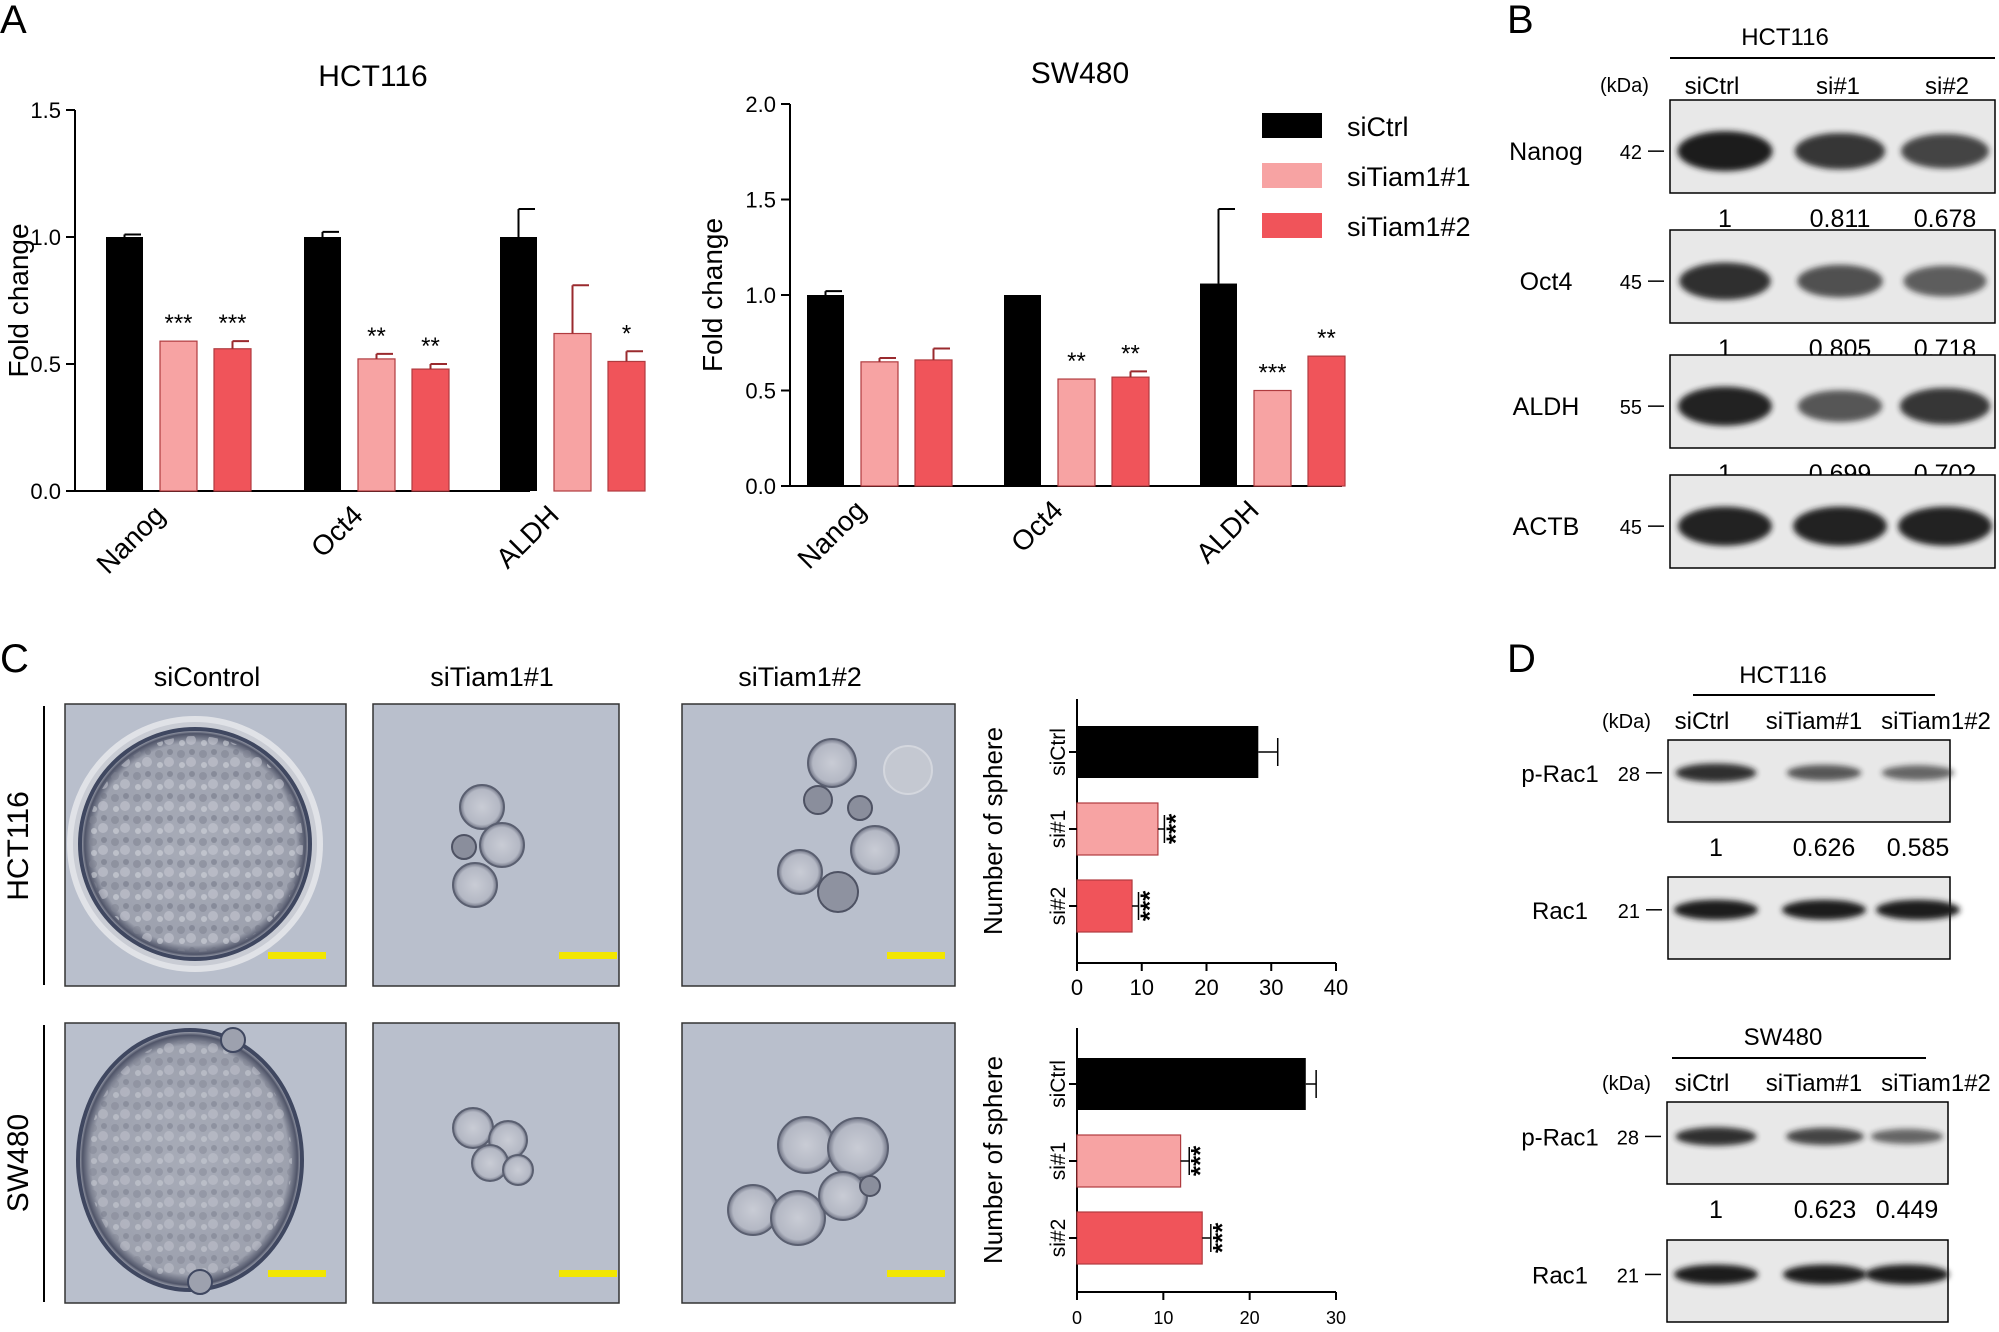 The width and height of the screenshot is (1999, 1332). What do you see at coordinates (1080, 73) in the screenshot?
I see `chart-title: SW480` at bounding box center [1080, 73].